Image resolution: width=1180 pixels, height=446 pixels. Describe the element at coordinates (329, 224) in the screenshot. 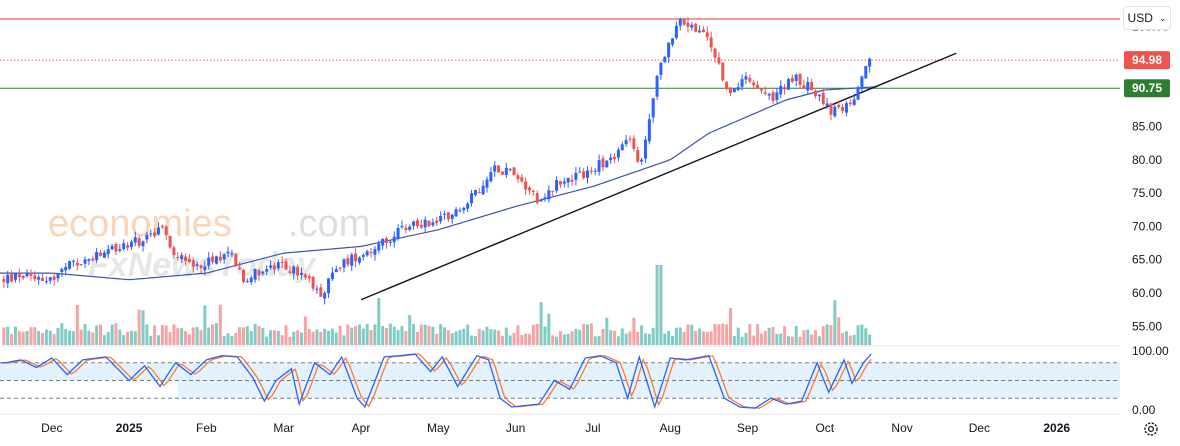

I see `watermark-logo-com: .com` at that location.